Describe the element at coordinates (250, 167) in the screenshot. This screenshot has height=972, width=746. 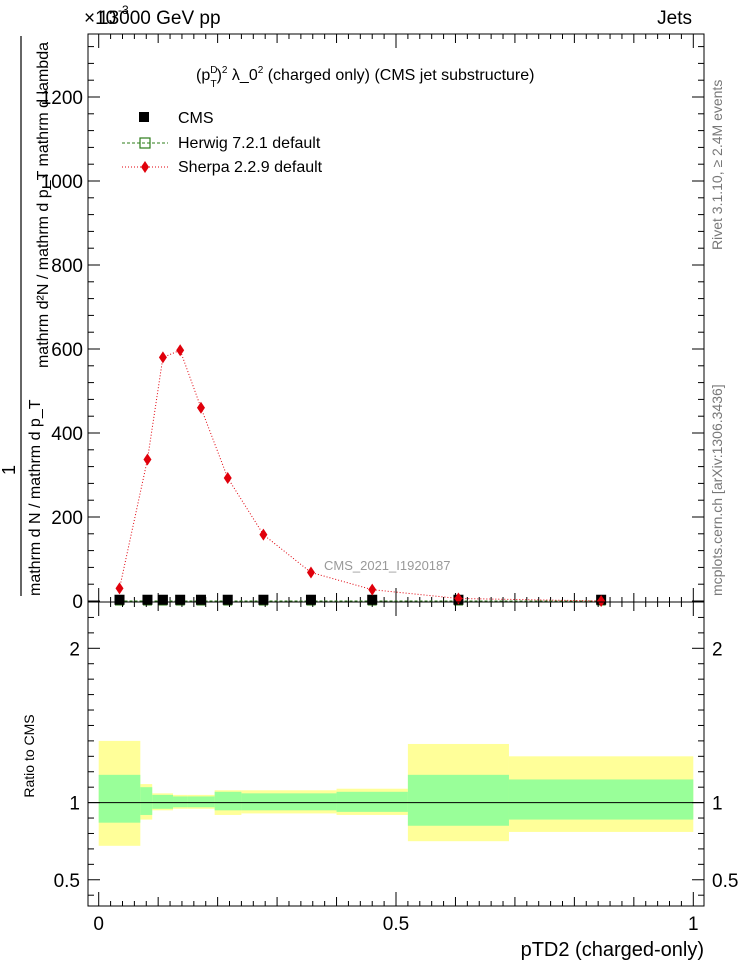
I see `legend-sherpa-label: Sherpa 2.2.9 default` at that location.